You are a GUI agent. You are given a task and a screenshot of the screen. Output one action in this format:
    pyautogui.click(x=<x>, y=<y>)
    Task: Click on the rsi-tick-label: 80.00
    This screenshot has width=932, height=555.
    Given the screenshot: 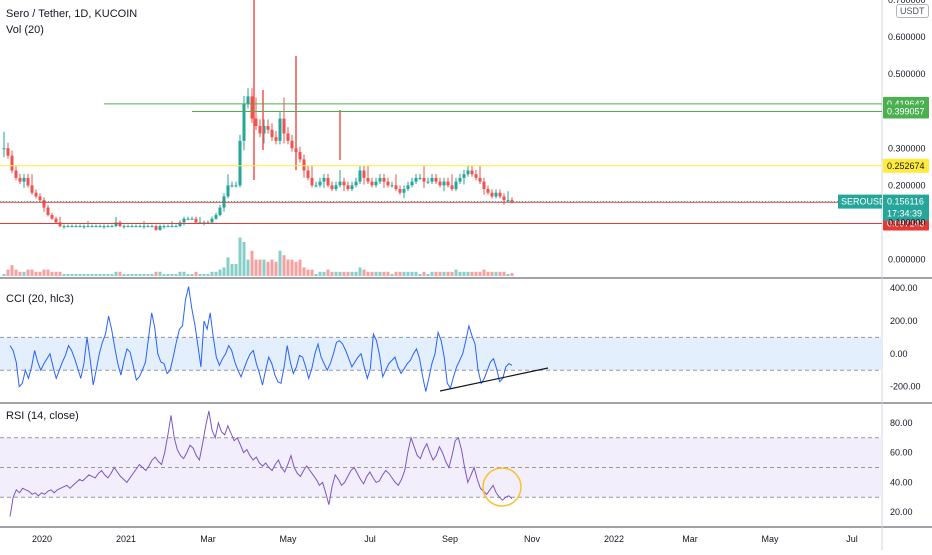 What is the action you would take?
    pyautogui.click(x=901, y=423)
    